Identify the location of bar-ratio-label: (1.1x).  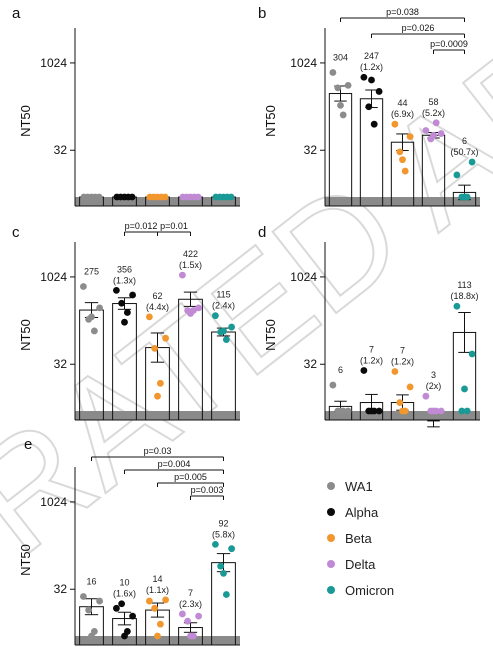
(157, 590).